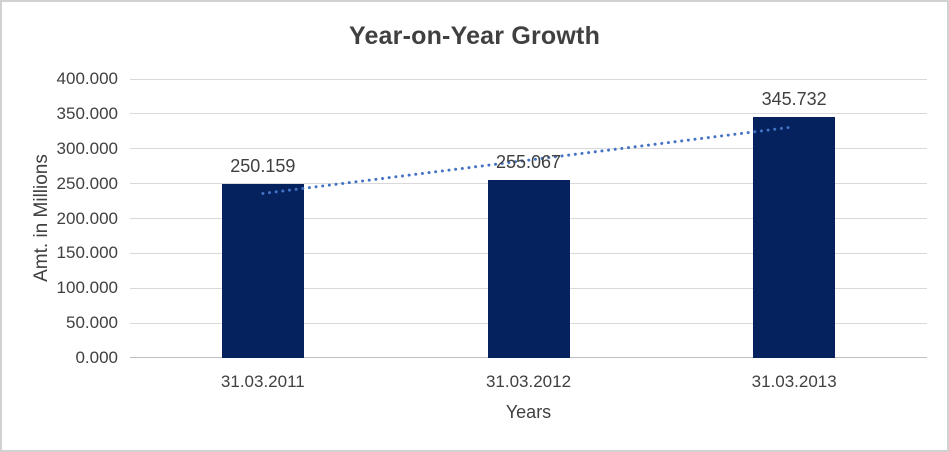 The width and height of the screenshot is (949, 452). What do you see at coordinates (41, 218) in the screenshot?
I see `y-axis-title: Amt. in Millions` at bounding box center [41, 218].